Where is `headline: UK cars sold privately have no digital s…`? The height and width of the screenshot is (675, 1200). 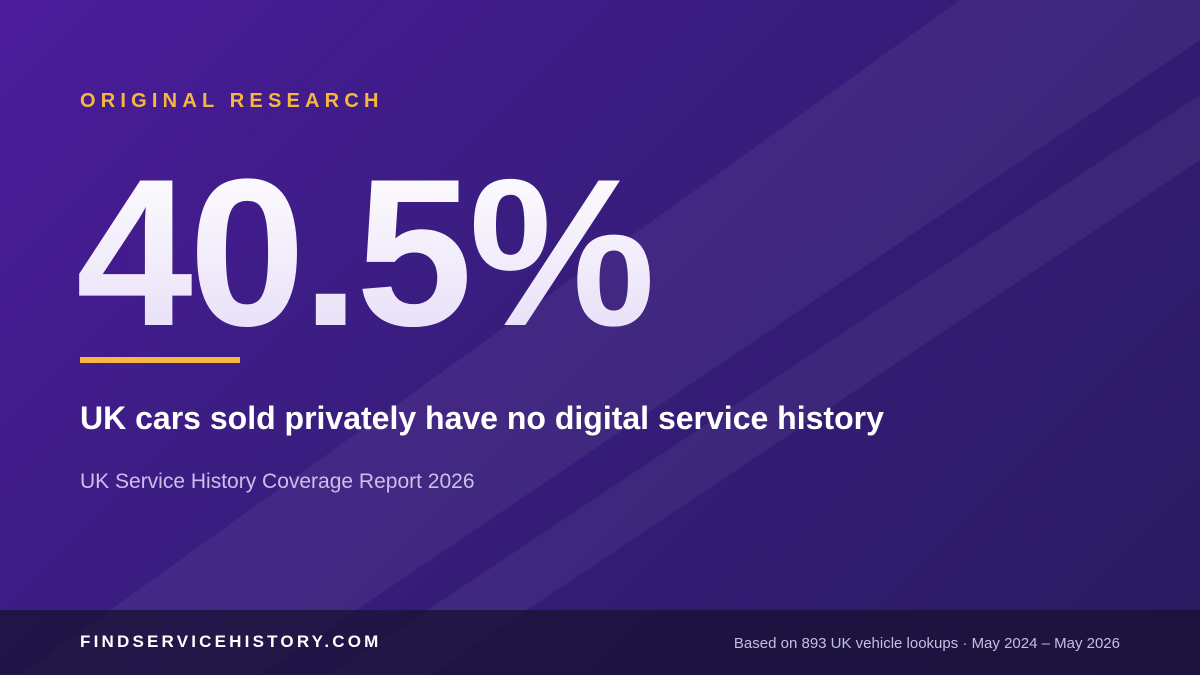 headline: UK cars sold privately have no digital s… is located at coordinates (482, 418).